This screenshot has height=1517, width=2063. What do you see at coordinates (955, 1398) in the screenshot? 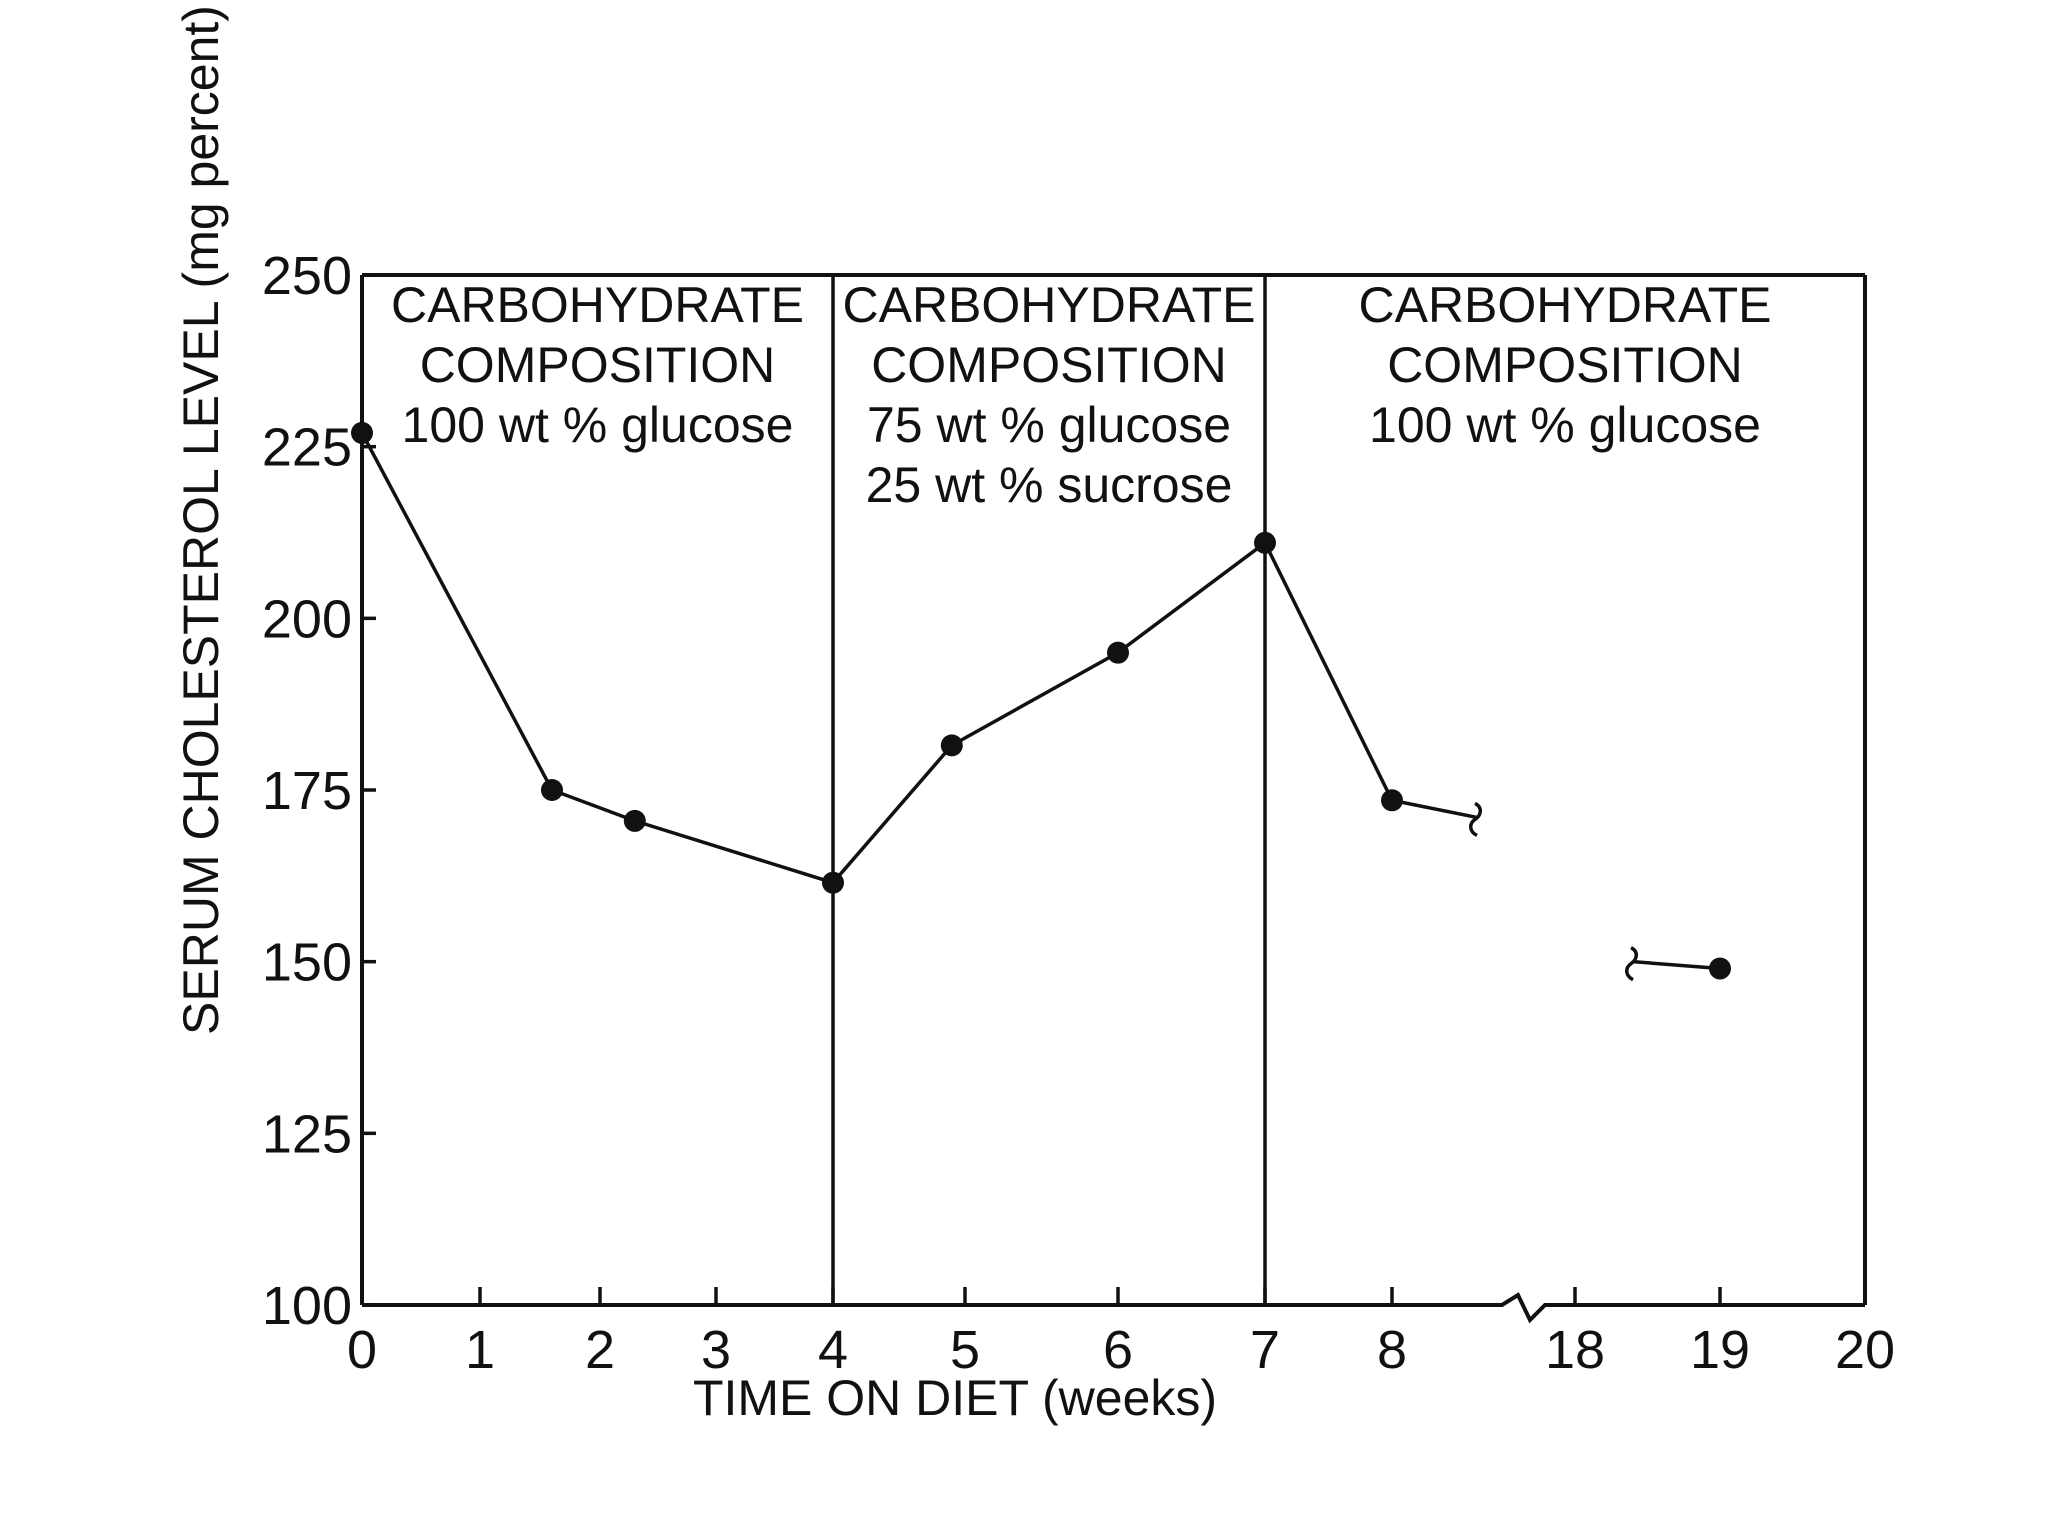
I see `x-axis-title: TIME ON DIET (weeks)` at bounding box center [955, 1398].